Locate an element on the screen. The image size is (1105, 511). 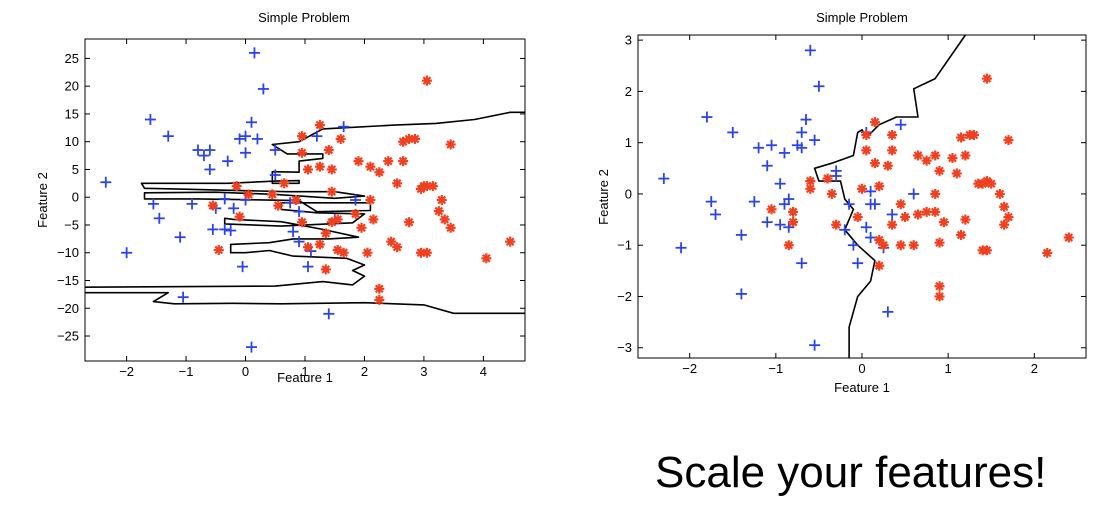
chart1-x-axis-label: Feature 1 is located at coordinates (305, 377).